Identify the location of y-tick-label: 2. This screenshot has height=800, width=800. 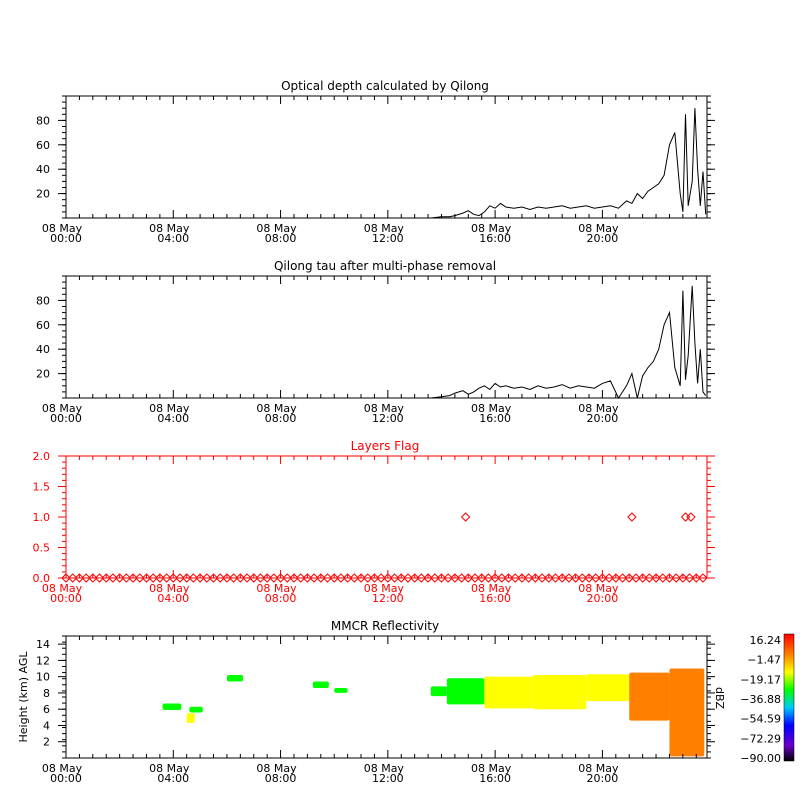
(46, 742).